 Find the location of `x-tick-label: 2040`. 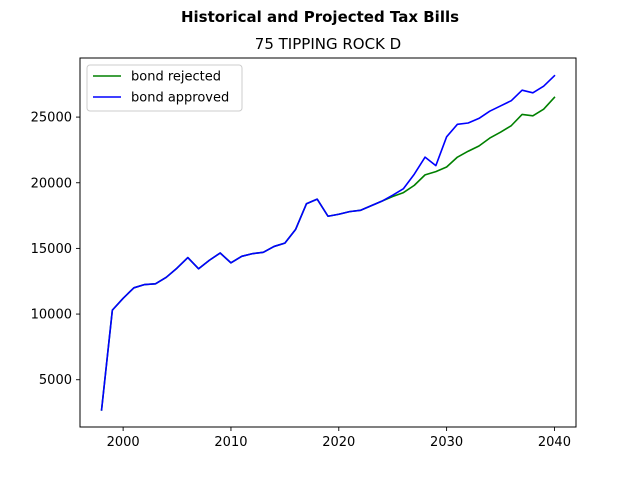

x-tick-label: 2040 is located at coordinates (554, 442).